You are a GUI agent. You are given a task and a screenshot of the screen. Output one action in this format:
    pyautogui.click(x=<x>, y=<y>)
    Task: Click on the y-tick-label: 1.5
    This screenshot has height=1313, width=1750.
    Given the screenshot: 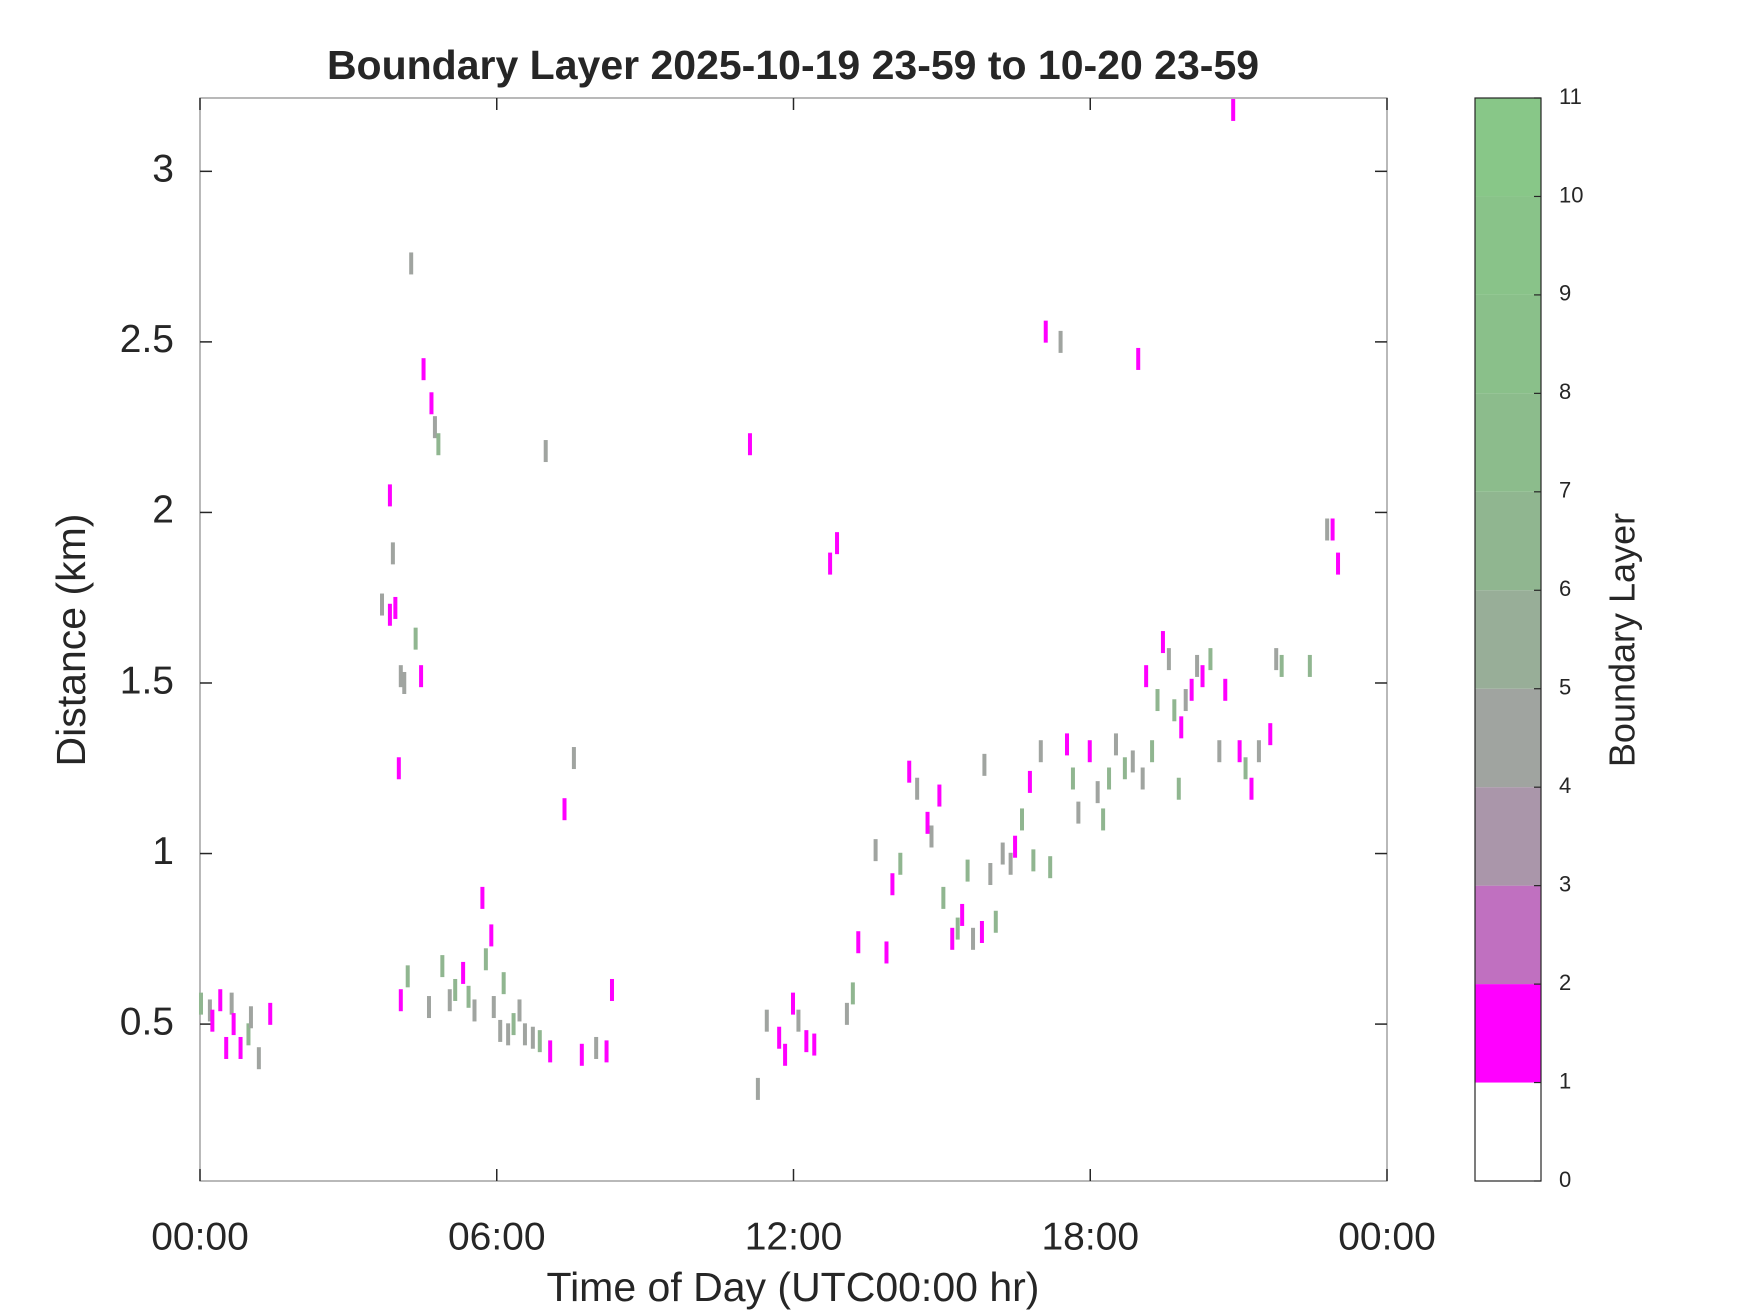 What is the action you would take?
    pyautogui.click(x=147, y=680)
    